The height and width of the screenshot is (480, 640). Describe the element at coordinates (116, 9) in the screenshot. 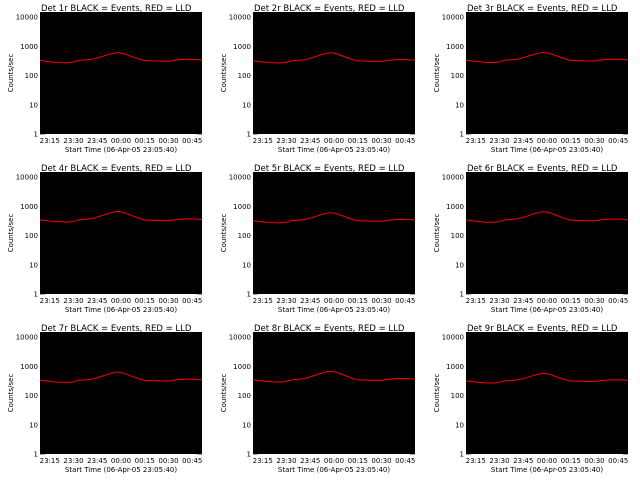

I see `chart-title: Det 1r BLACK = Events, RED = LLD` at that location.